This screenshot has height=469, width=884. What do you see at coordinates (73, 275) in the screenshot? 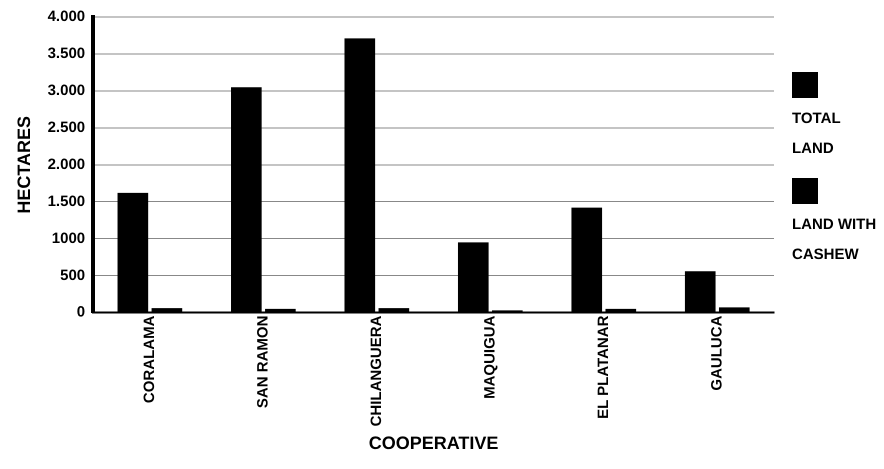
I see `y-tick-label: 500` at bounding box center [73, 275].